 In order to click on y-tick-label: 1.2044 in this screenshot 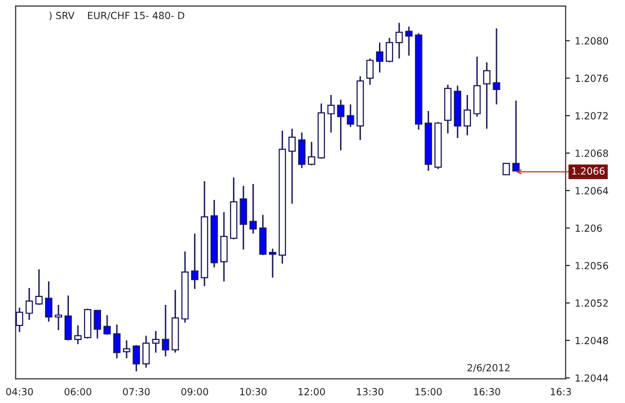, I will do `click(592, 378)`.